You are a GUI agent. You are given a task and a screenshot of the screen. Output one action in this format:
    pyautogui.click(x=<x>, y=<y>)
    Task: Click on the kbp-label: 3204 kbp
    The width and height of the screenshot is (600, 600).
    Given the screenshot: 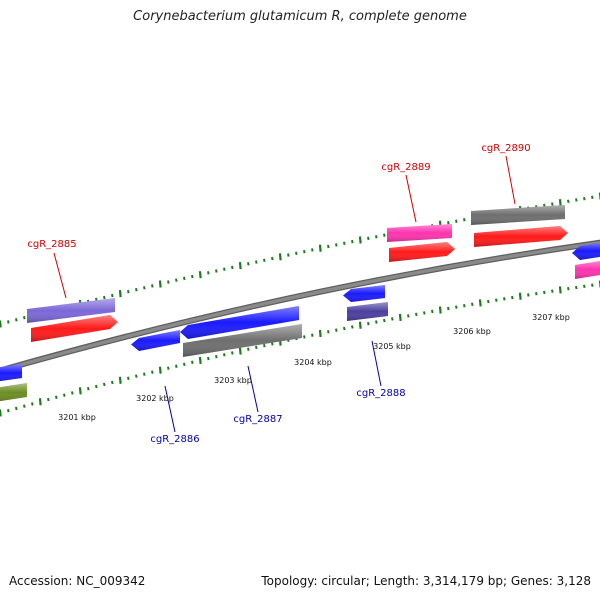 What is the action you would take?
    pyautogui.click(x=313, y=362)
    